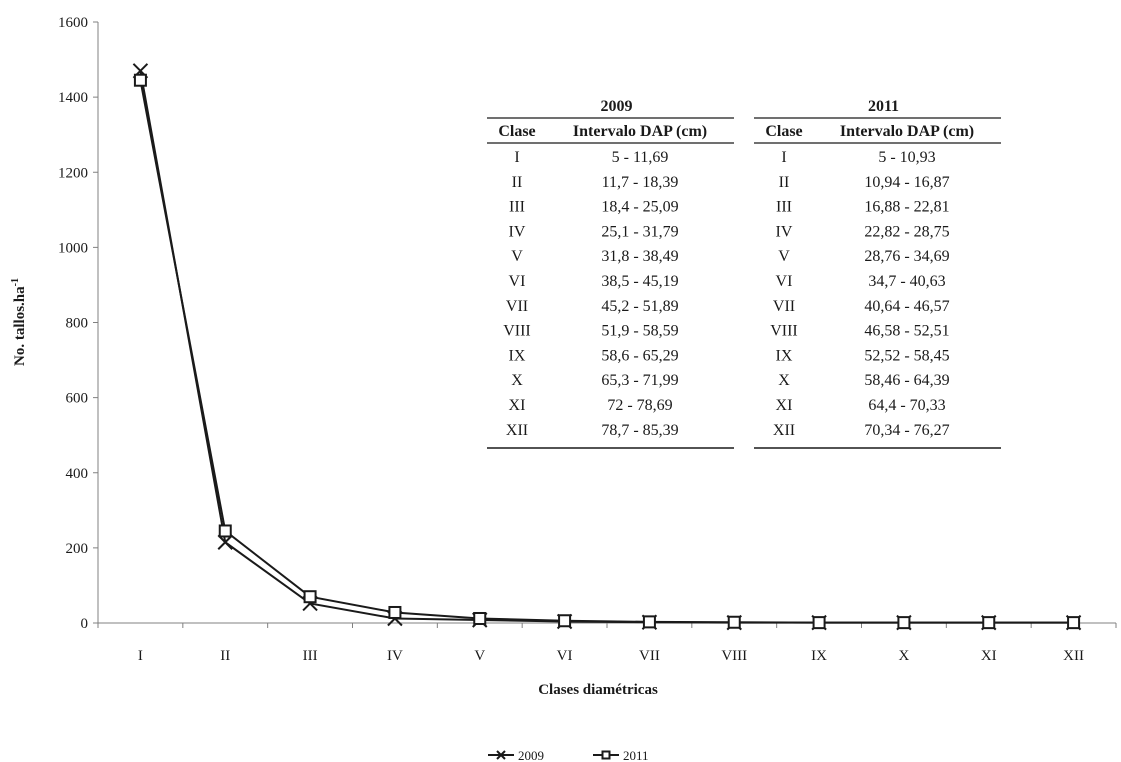 The height and width of the screenshot is (762, 1121). I want to click on x-axis-title: Clases diamétricas, so click(598, 690).